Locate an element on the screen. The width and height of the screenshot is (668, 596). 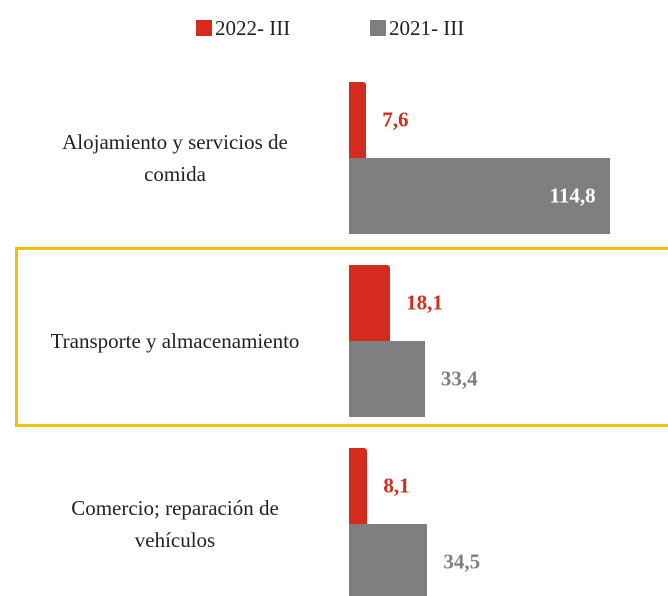
legend-item: 2022- III is located at coordinates (243, 28).